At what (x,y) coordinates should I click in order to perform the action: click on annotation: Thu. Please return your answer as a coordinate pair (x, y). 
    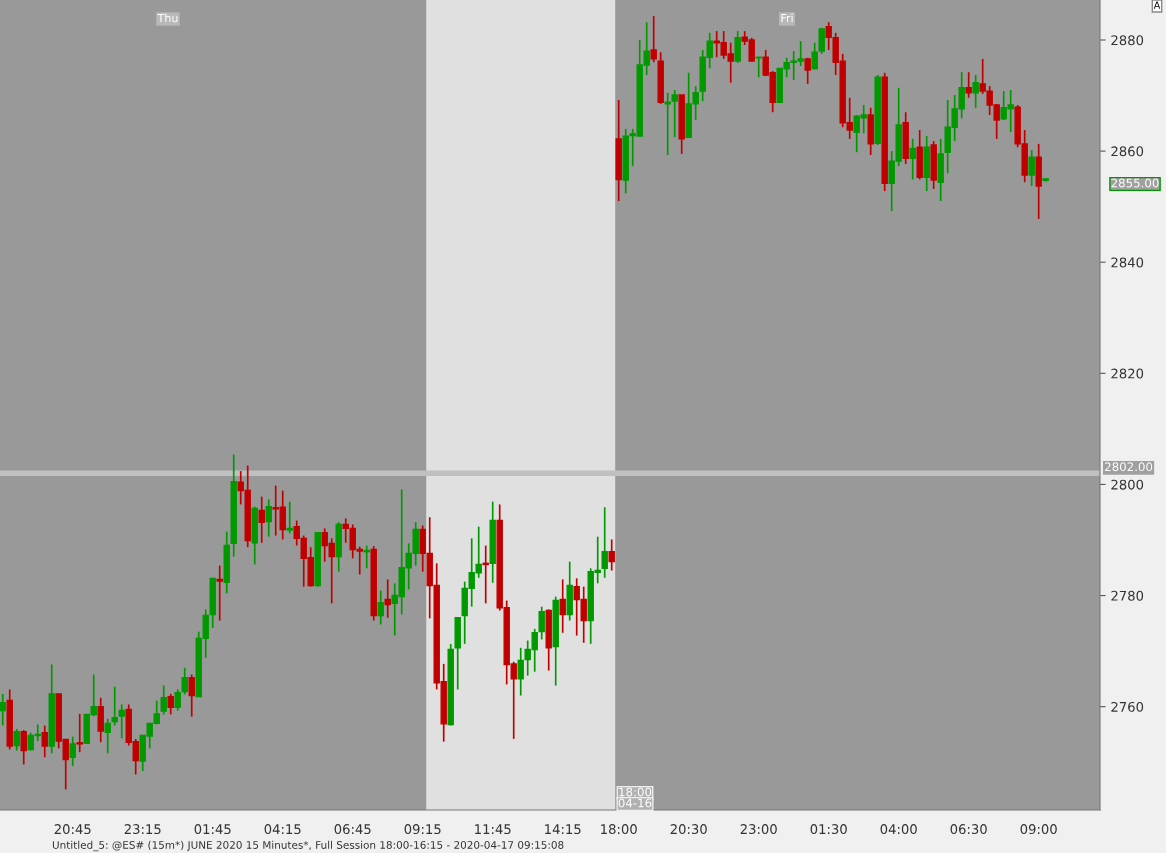
    Looking at the image, I should click on (167, 18).